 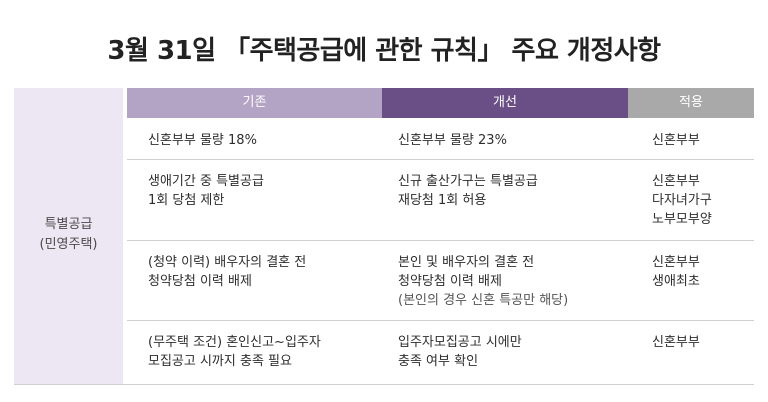 What do you see at coordinates (206, 181) in the screenshot?
I see `row2-old-line1: 생애기간 중 특별공급` at bounding box center [206, 181].